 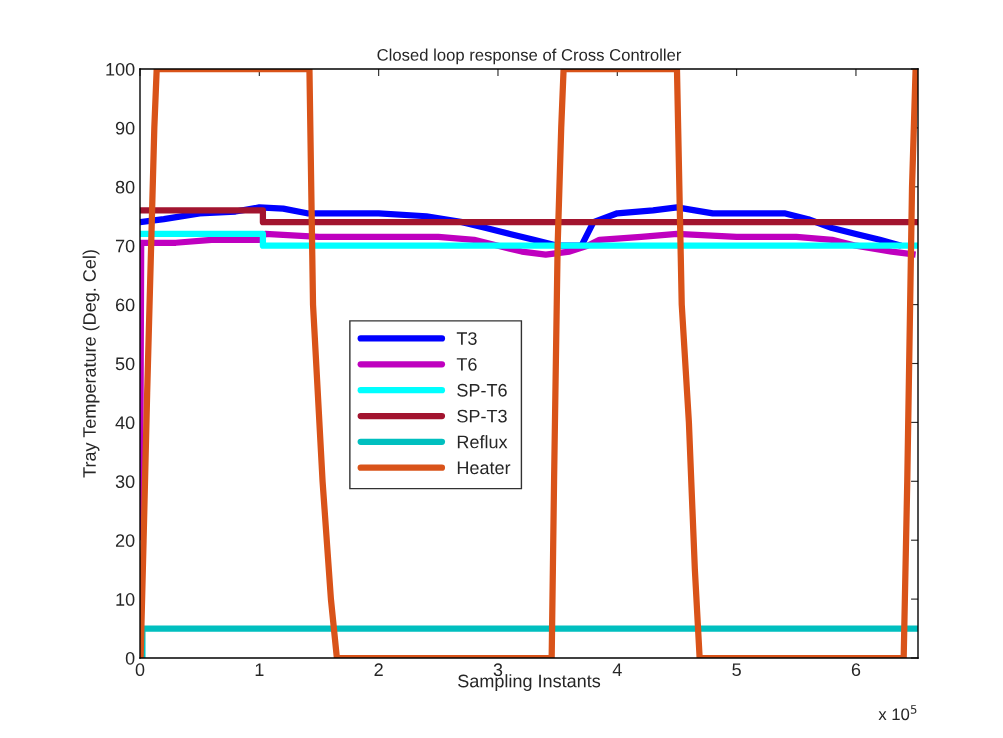 What do you see at coordinates (736, 670) in the screenshot?
I see `x-tick-label: 5` at bounding box center [736, 670].